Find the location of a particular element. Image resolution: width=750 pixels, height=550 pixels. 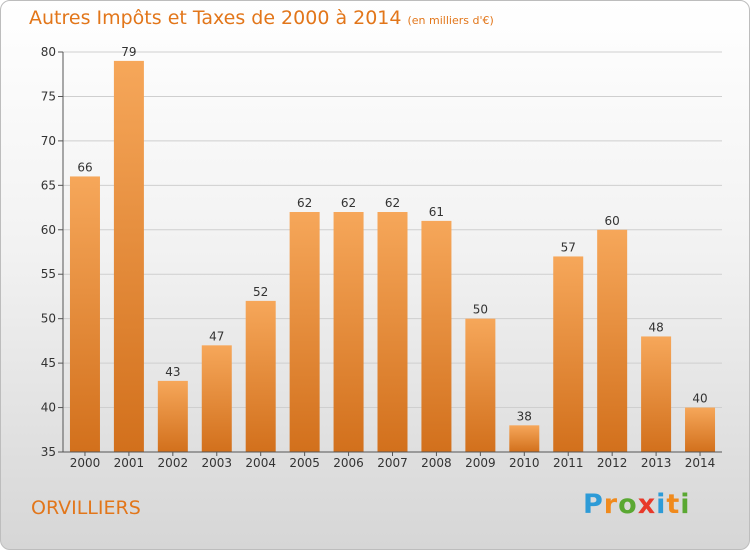

y-tick-label: 70 is located at coordinates (48, 141).